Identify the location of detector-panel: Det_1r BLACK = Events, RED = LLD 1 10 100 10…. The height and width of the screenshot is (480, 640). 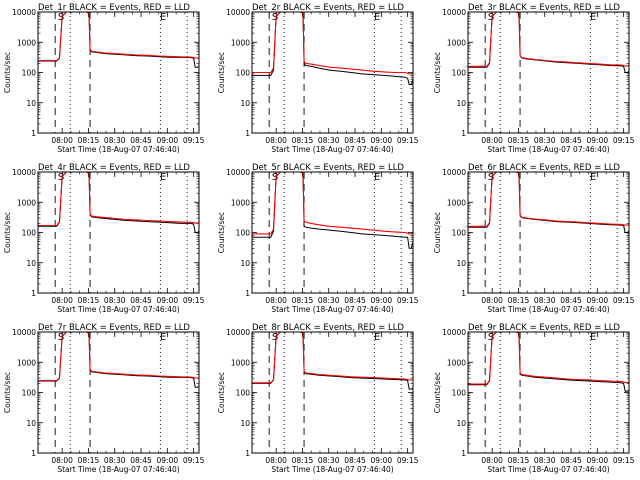
(104, 78).